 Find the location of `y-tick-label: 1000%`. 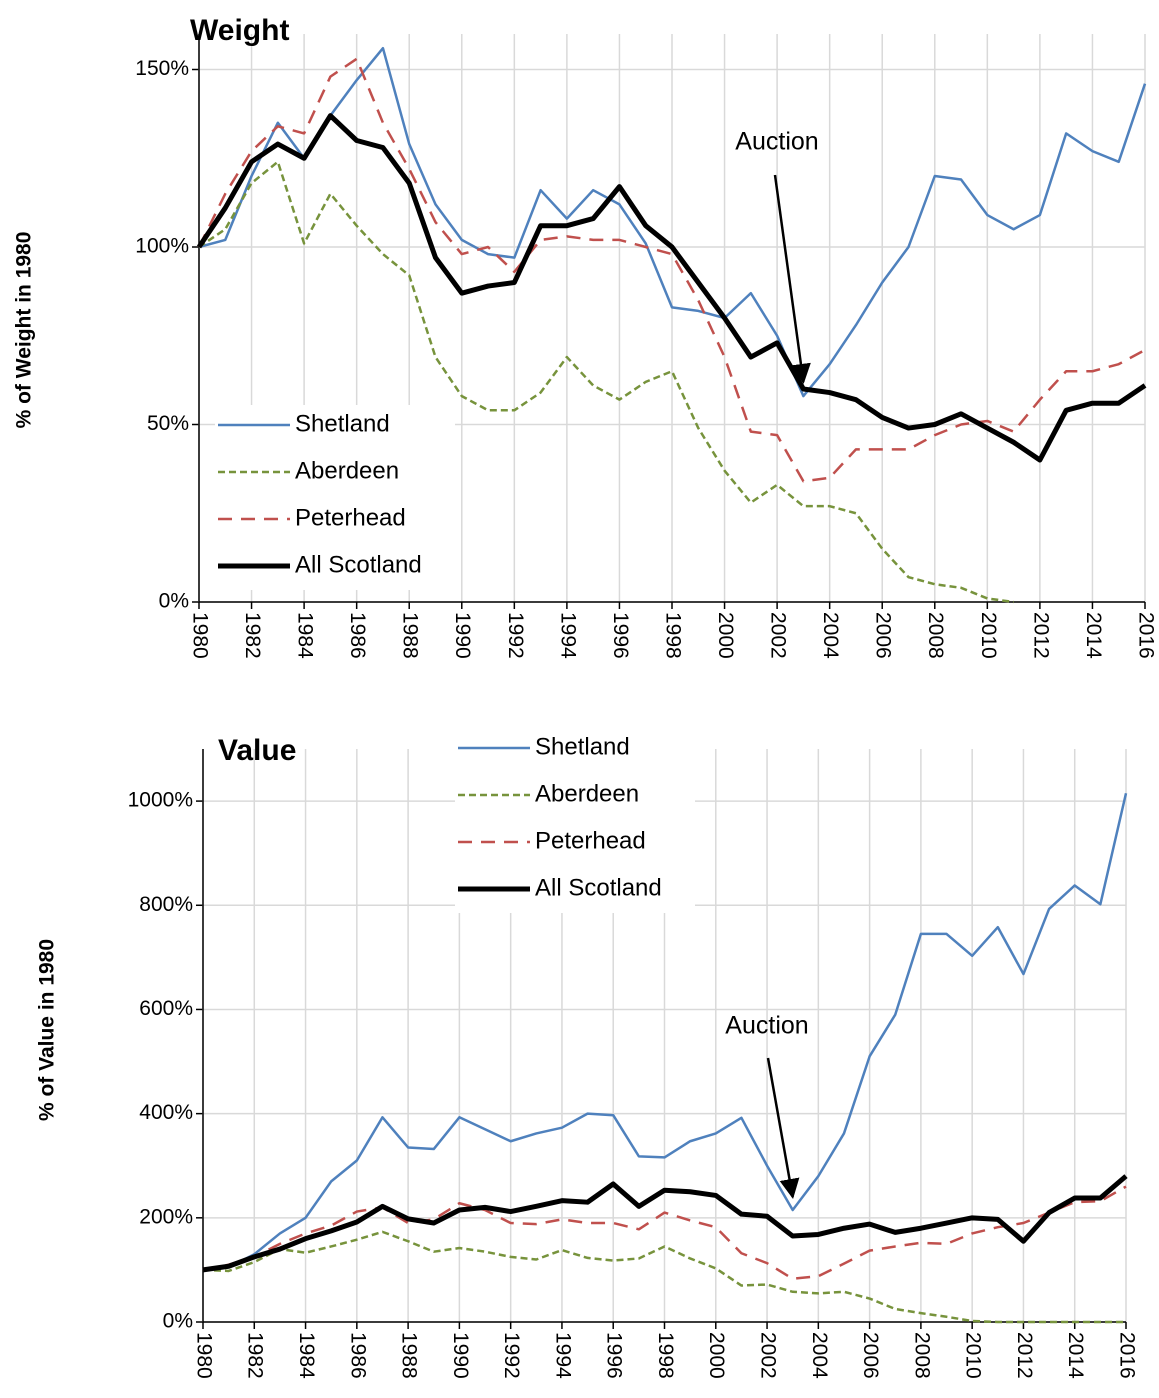

y-tick-label: 1000% is located at coordinates (160, 800).